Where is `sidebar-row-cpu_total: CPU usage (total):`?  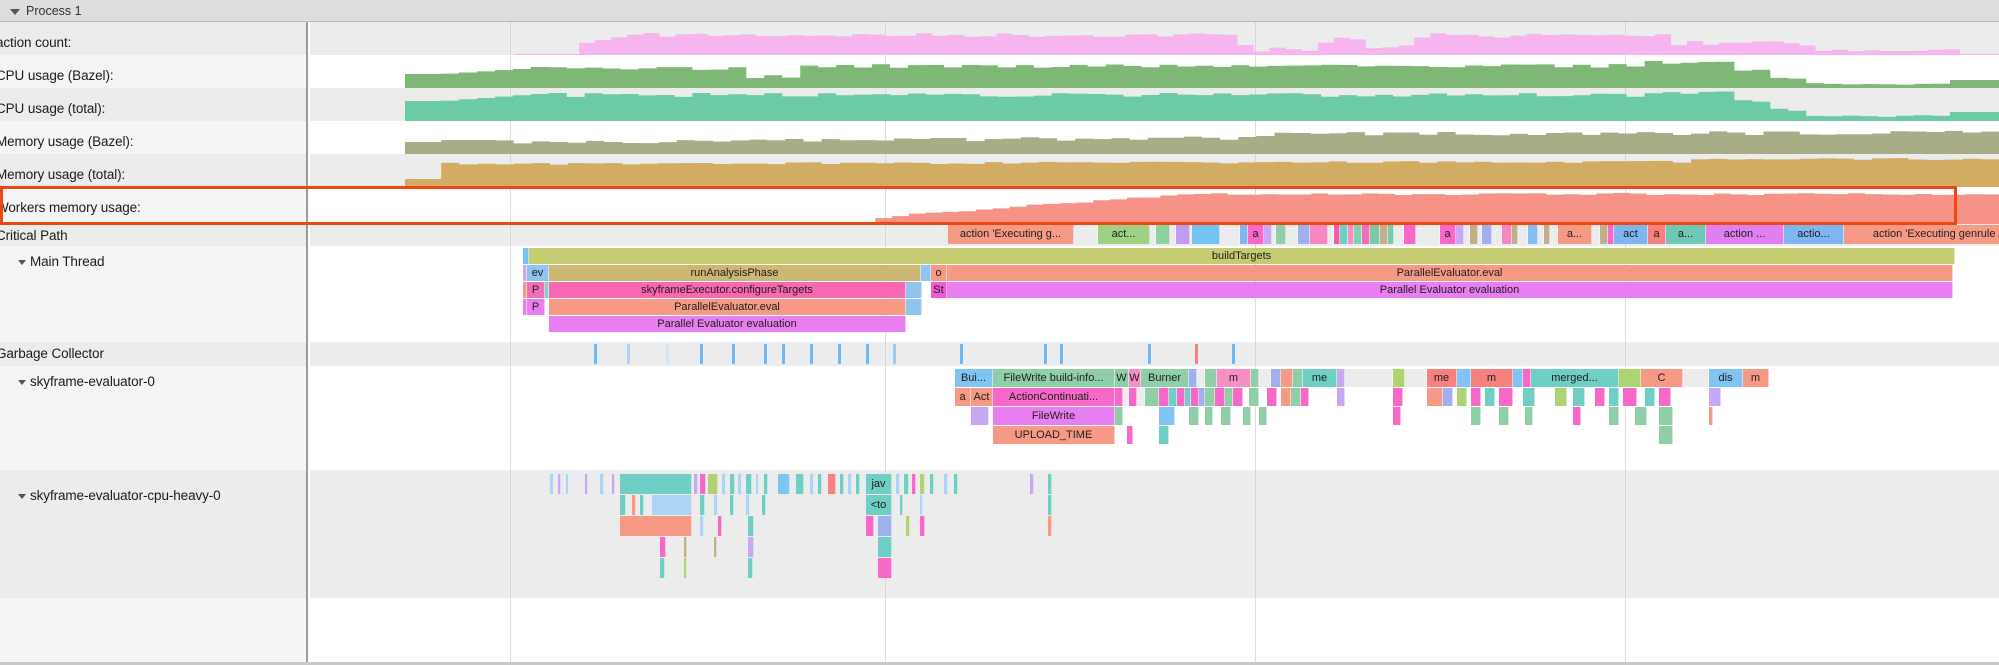
sidebar-row-cpu_total: CPU usage (total): is located at coordinates (153, 104).